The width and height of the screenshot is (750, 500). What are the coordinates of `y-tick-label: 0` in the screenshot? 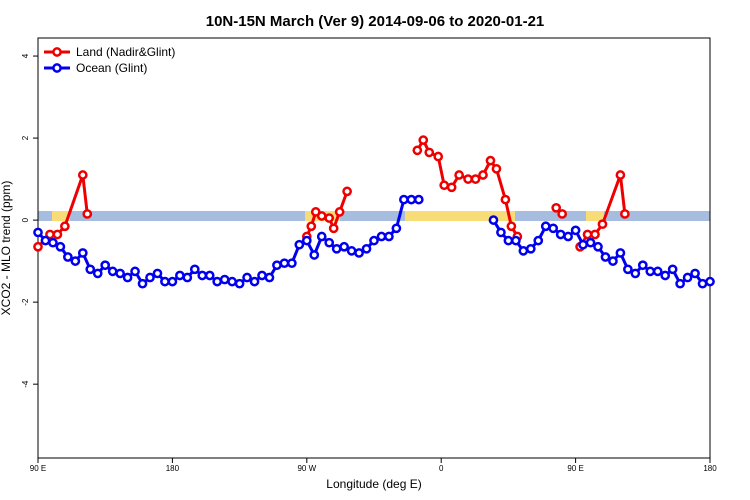 It's located at (25, 219).